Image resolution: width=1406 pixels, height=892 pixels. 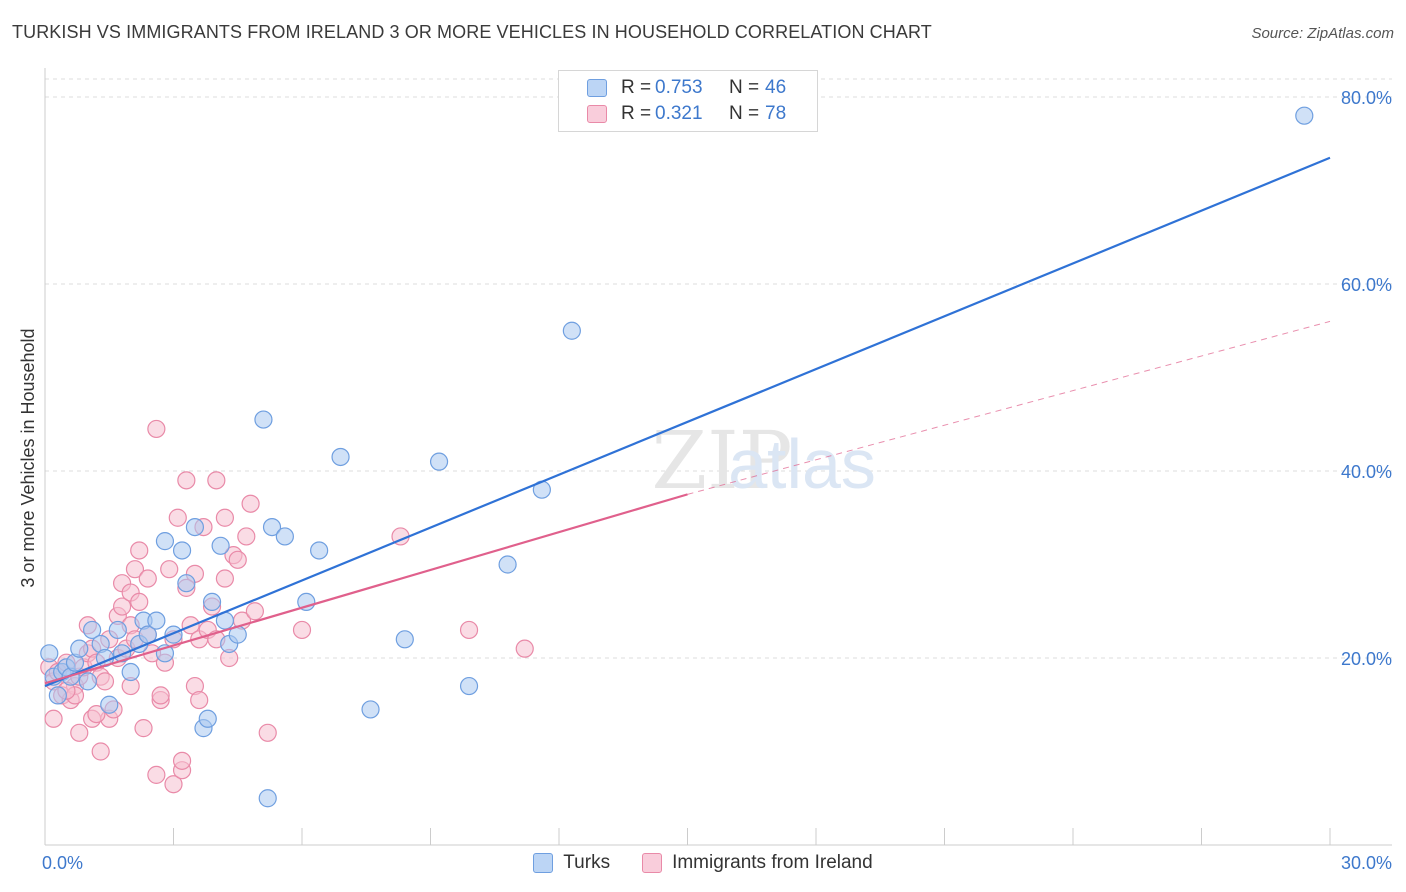 I want to click on legend-item-ireland: Immigrants from Ireland, so click(x=757, y=863).